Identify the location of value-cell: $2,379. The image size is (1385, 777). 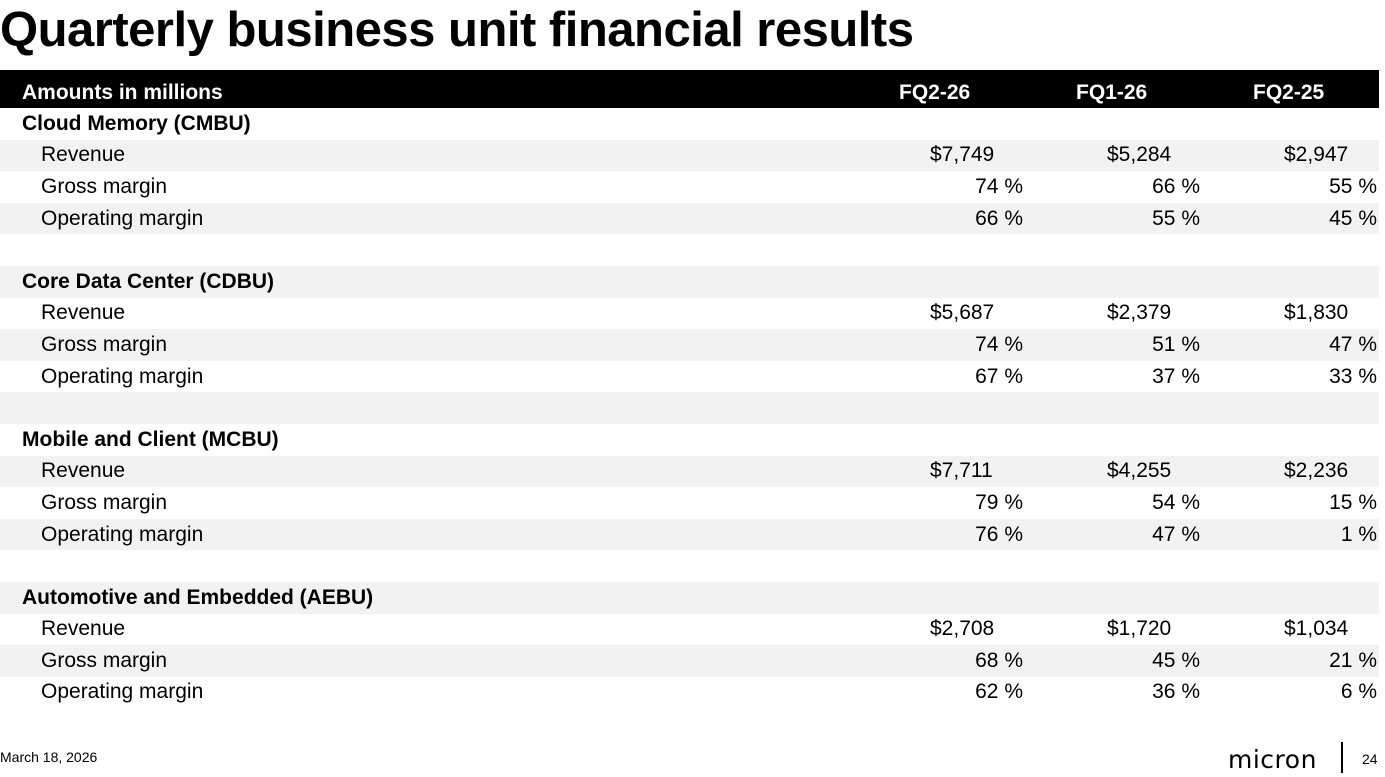
(1139, 313).